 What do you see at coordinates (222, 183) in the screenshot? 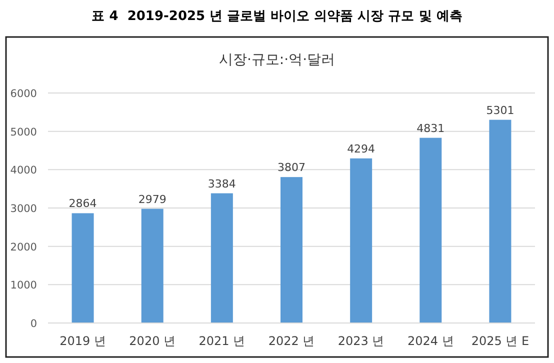
I see `data-label: 3384` at bounding box center [222, 183].